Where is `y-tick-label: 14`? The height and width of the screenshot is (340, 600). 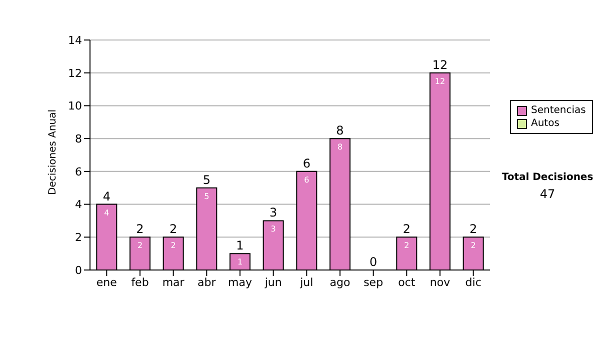
y-tick-label: 14 is located at coordinates (75, 40).